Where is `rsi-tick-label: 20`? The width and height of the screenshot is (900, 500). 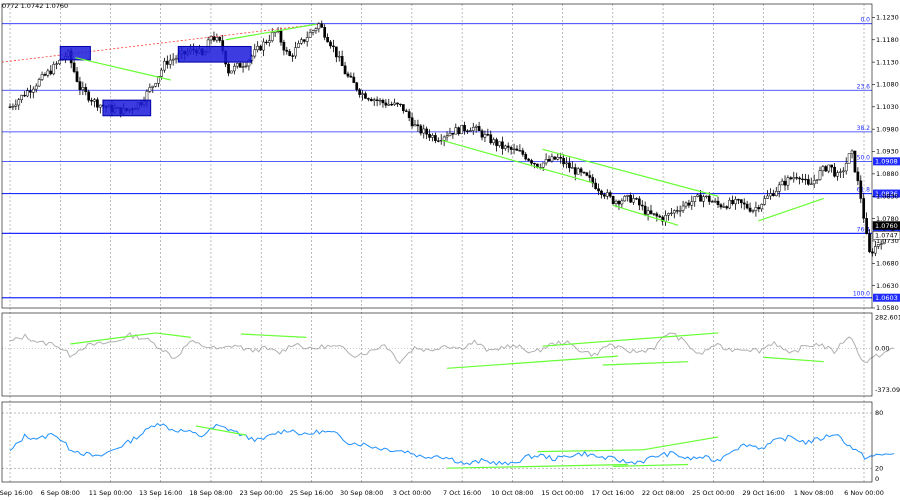 rsi-tick-label: 20 is located at coordinates (879, 468).